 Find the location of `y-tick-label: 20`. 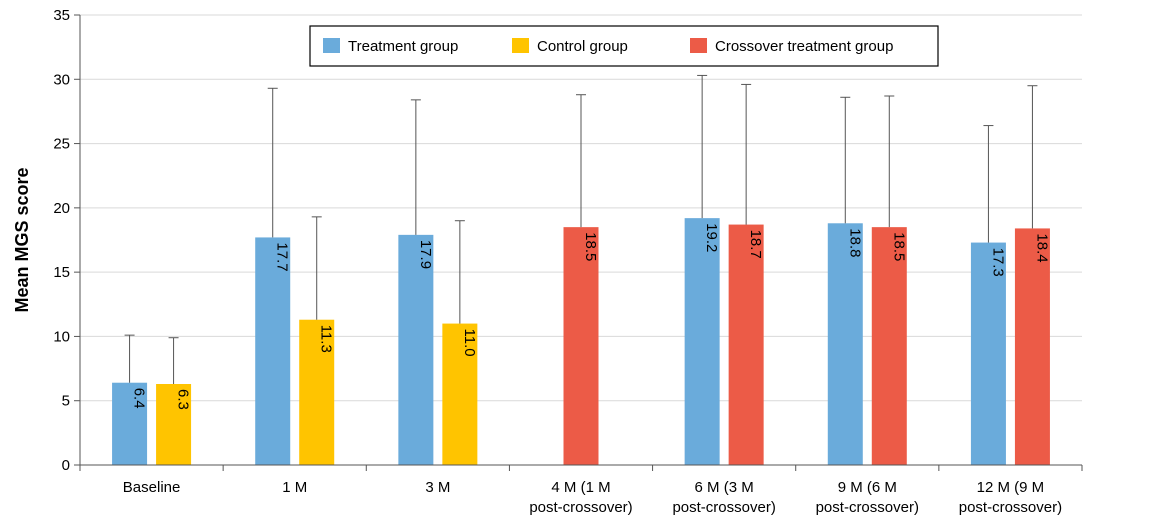

y-tick-label: 20 is located at coordinates (61, 208).